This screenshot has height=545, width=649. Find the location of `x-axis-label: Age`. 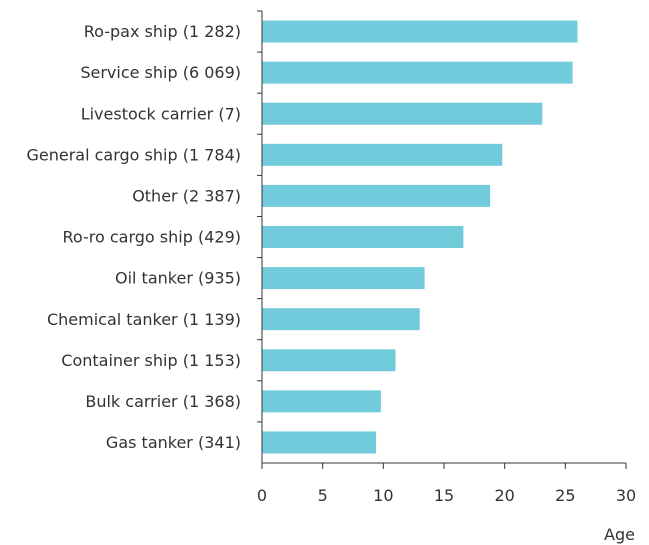

x-axis-label: Age is located at coordinates (619, 534).